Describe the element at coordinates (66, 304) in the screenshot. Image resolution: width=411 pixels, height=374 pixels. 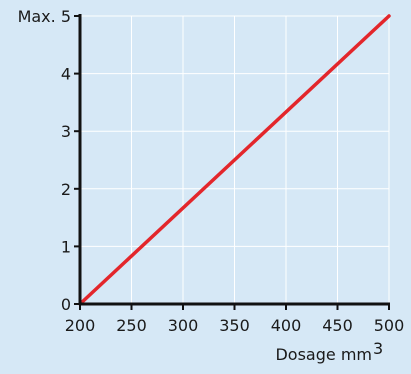
I see `y-tick-label: 0` at that location.